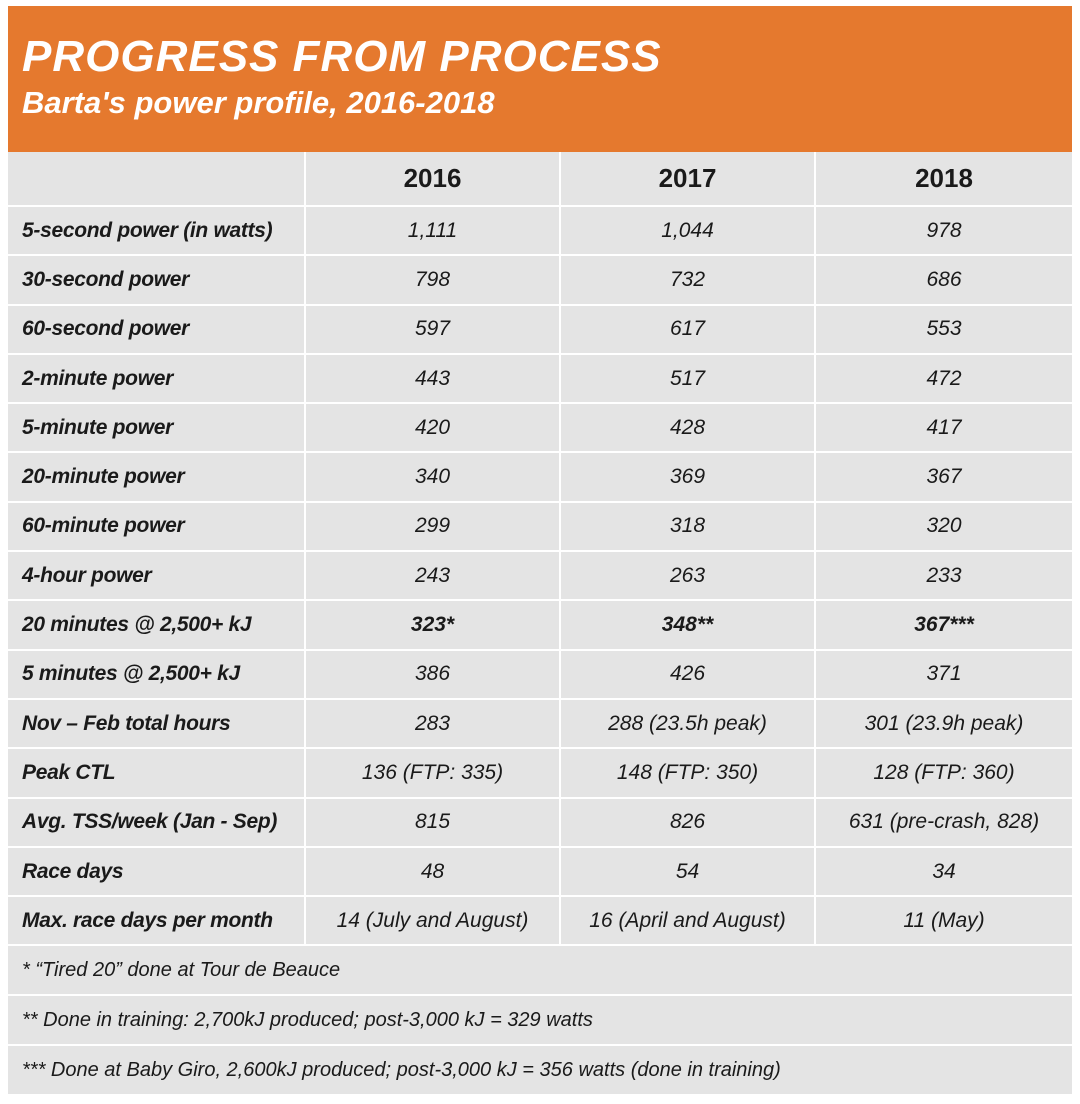 The width and height of the screenshot is (1080, 1104). I want to click on cell-value: 369, so click(688, 477).